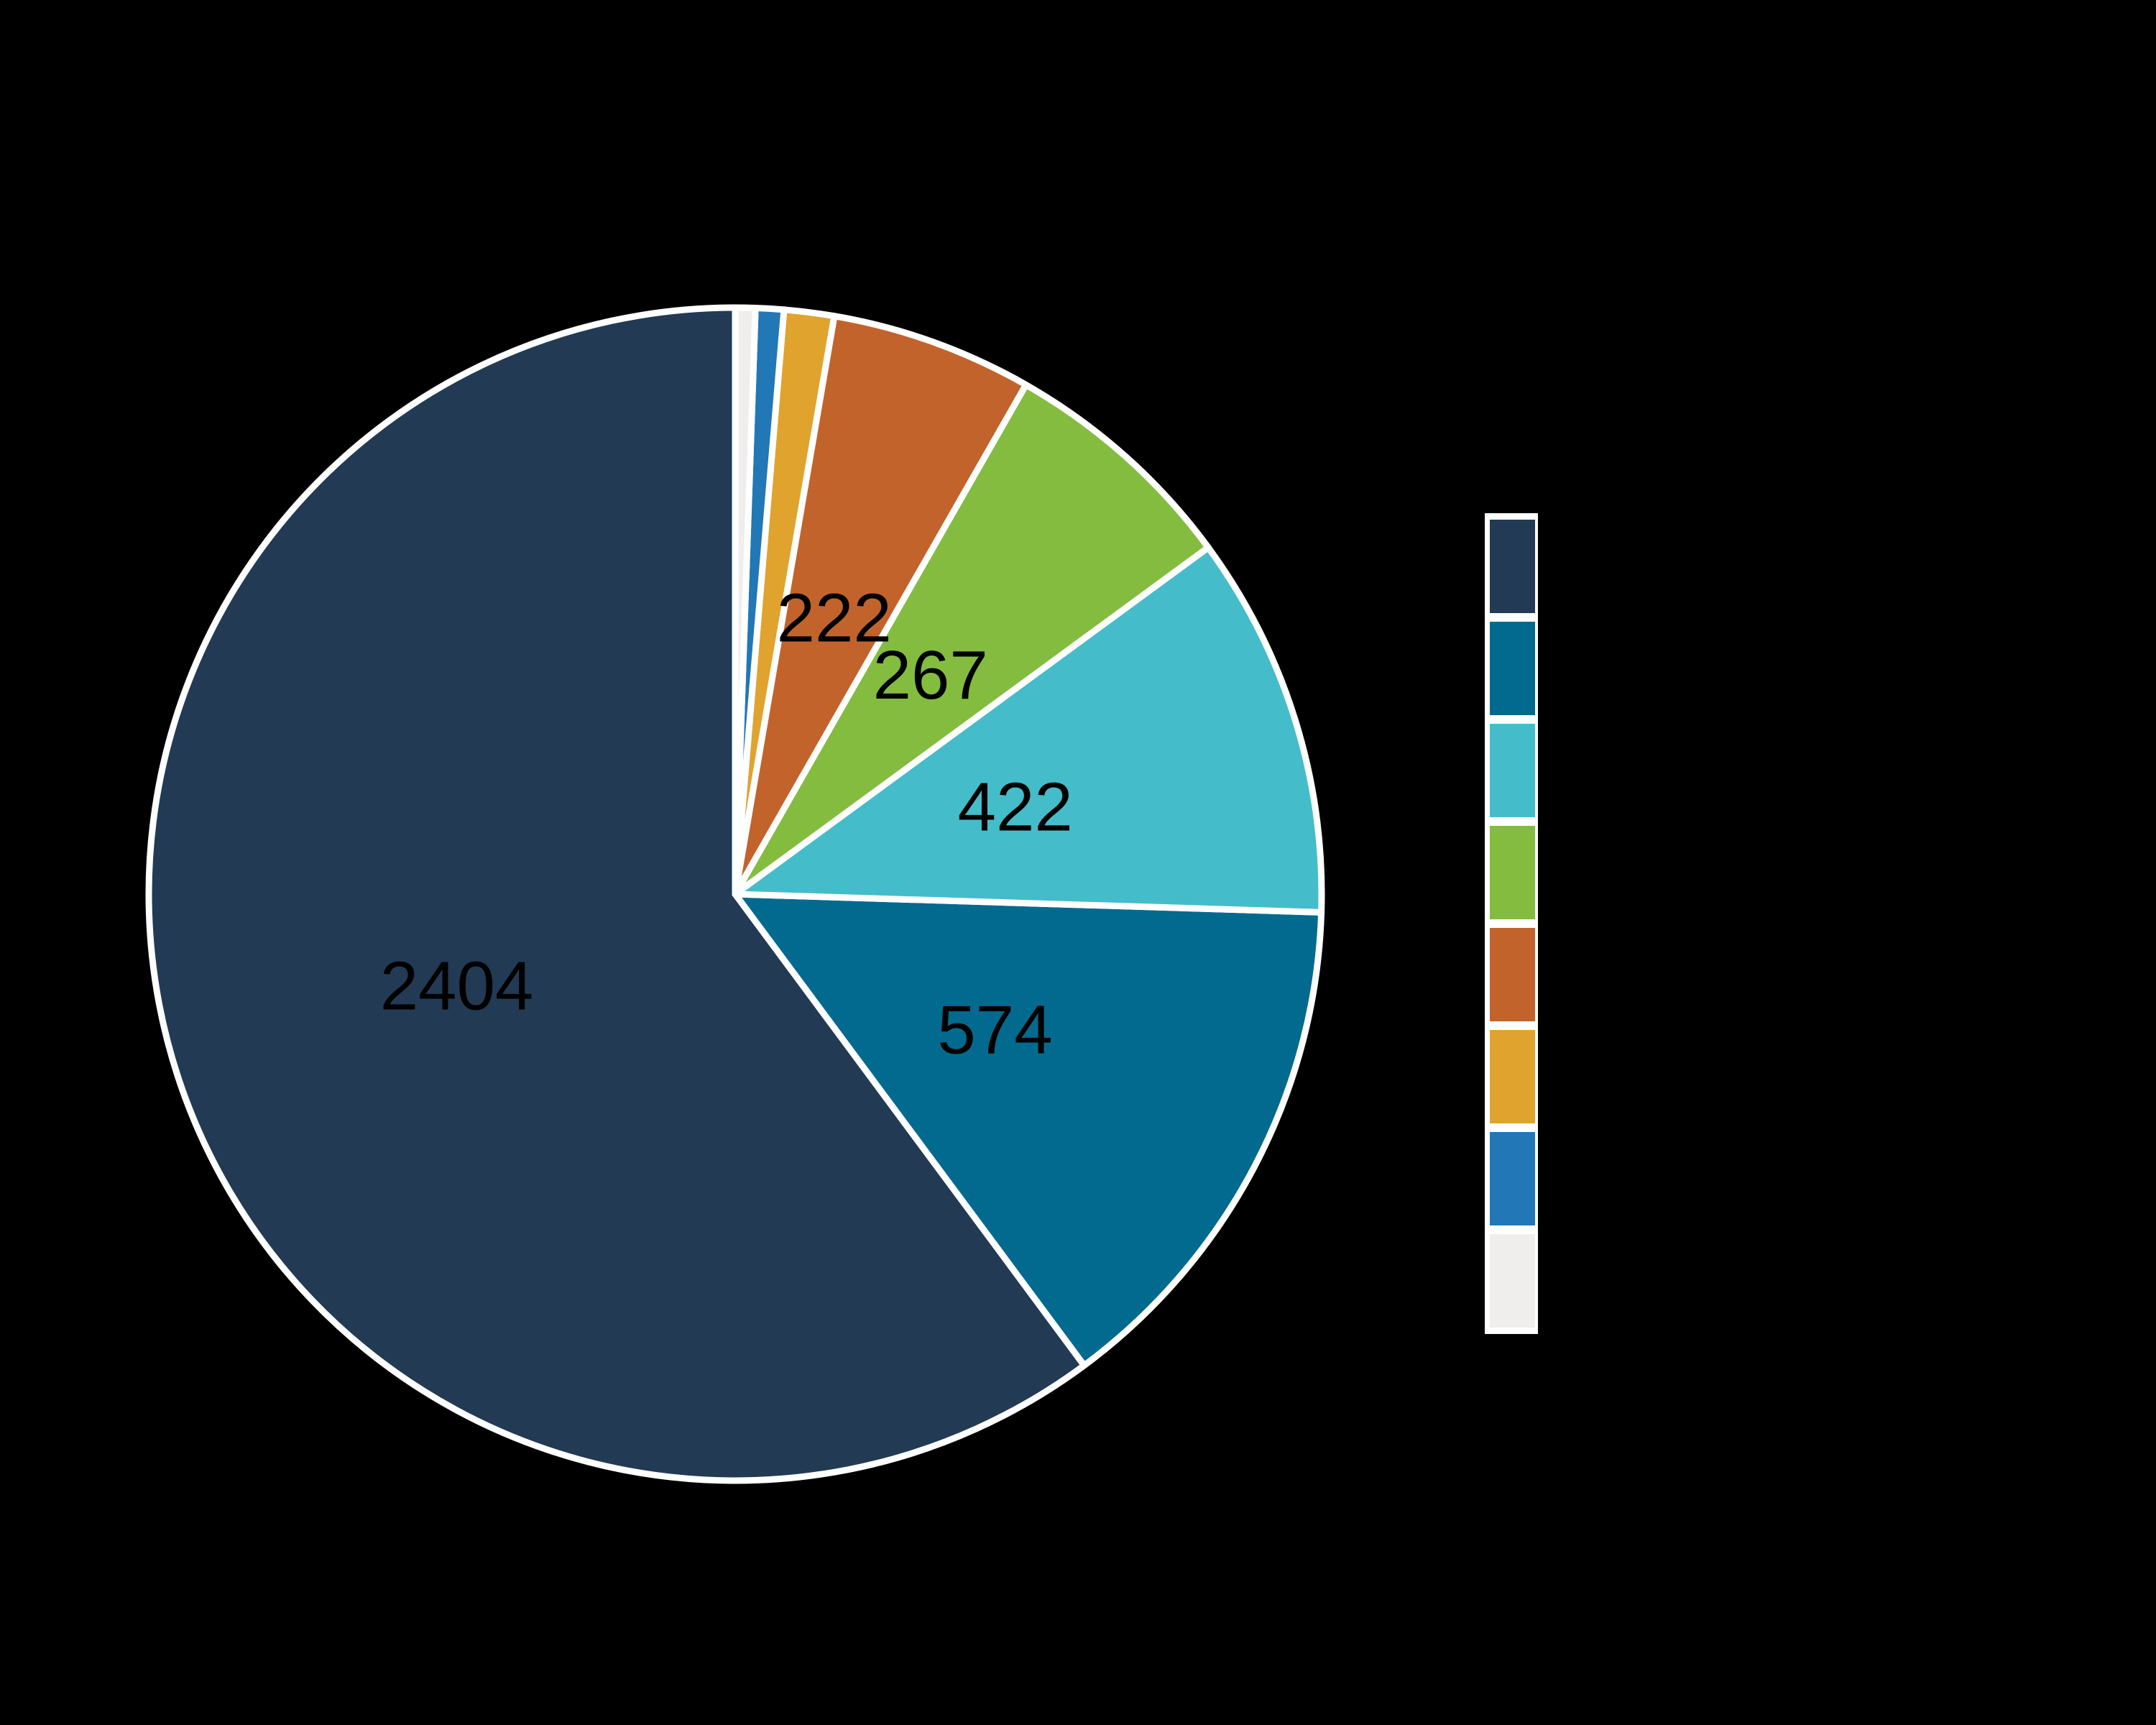 This screenshot has width=2156, height=1725. What do you see at coordinates (994, 1030) in the screenshot?
I see `pie-slice-value-label: 574` at bounding box center [994, 1030].